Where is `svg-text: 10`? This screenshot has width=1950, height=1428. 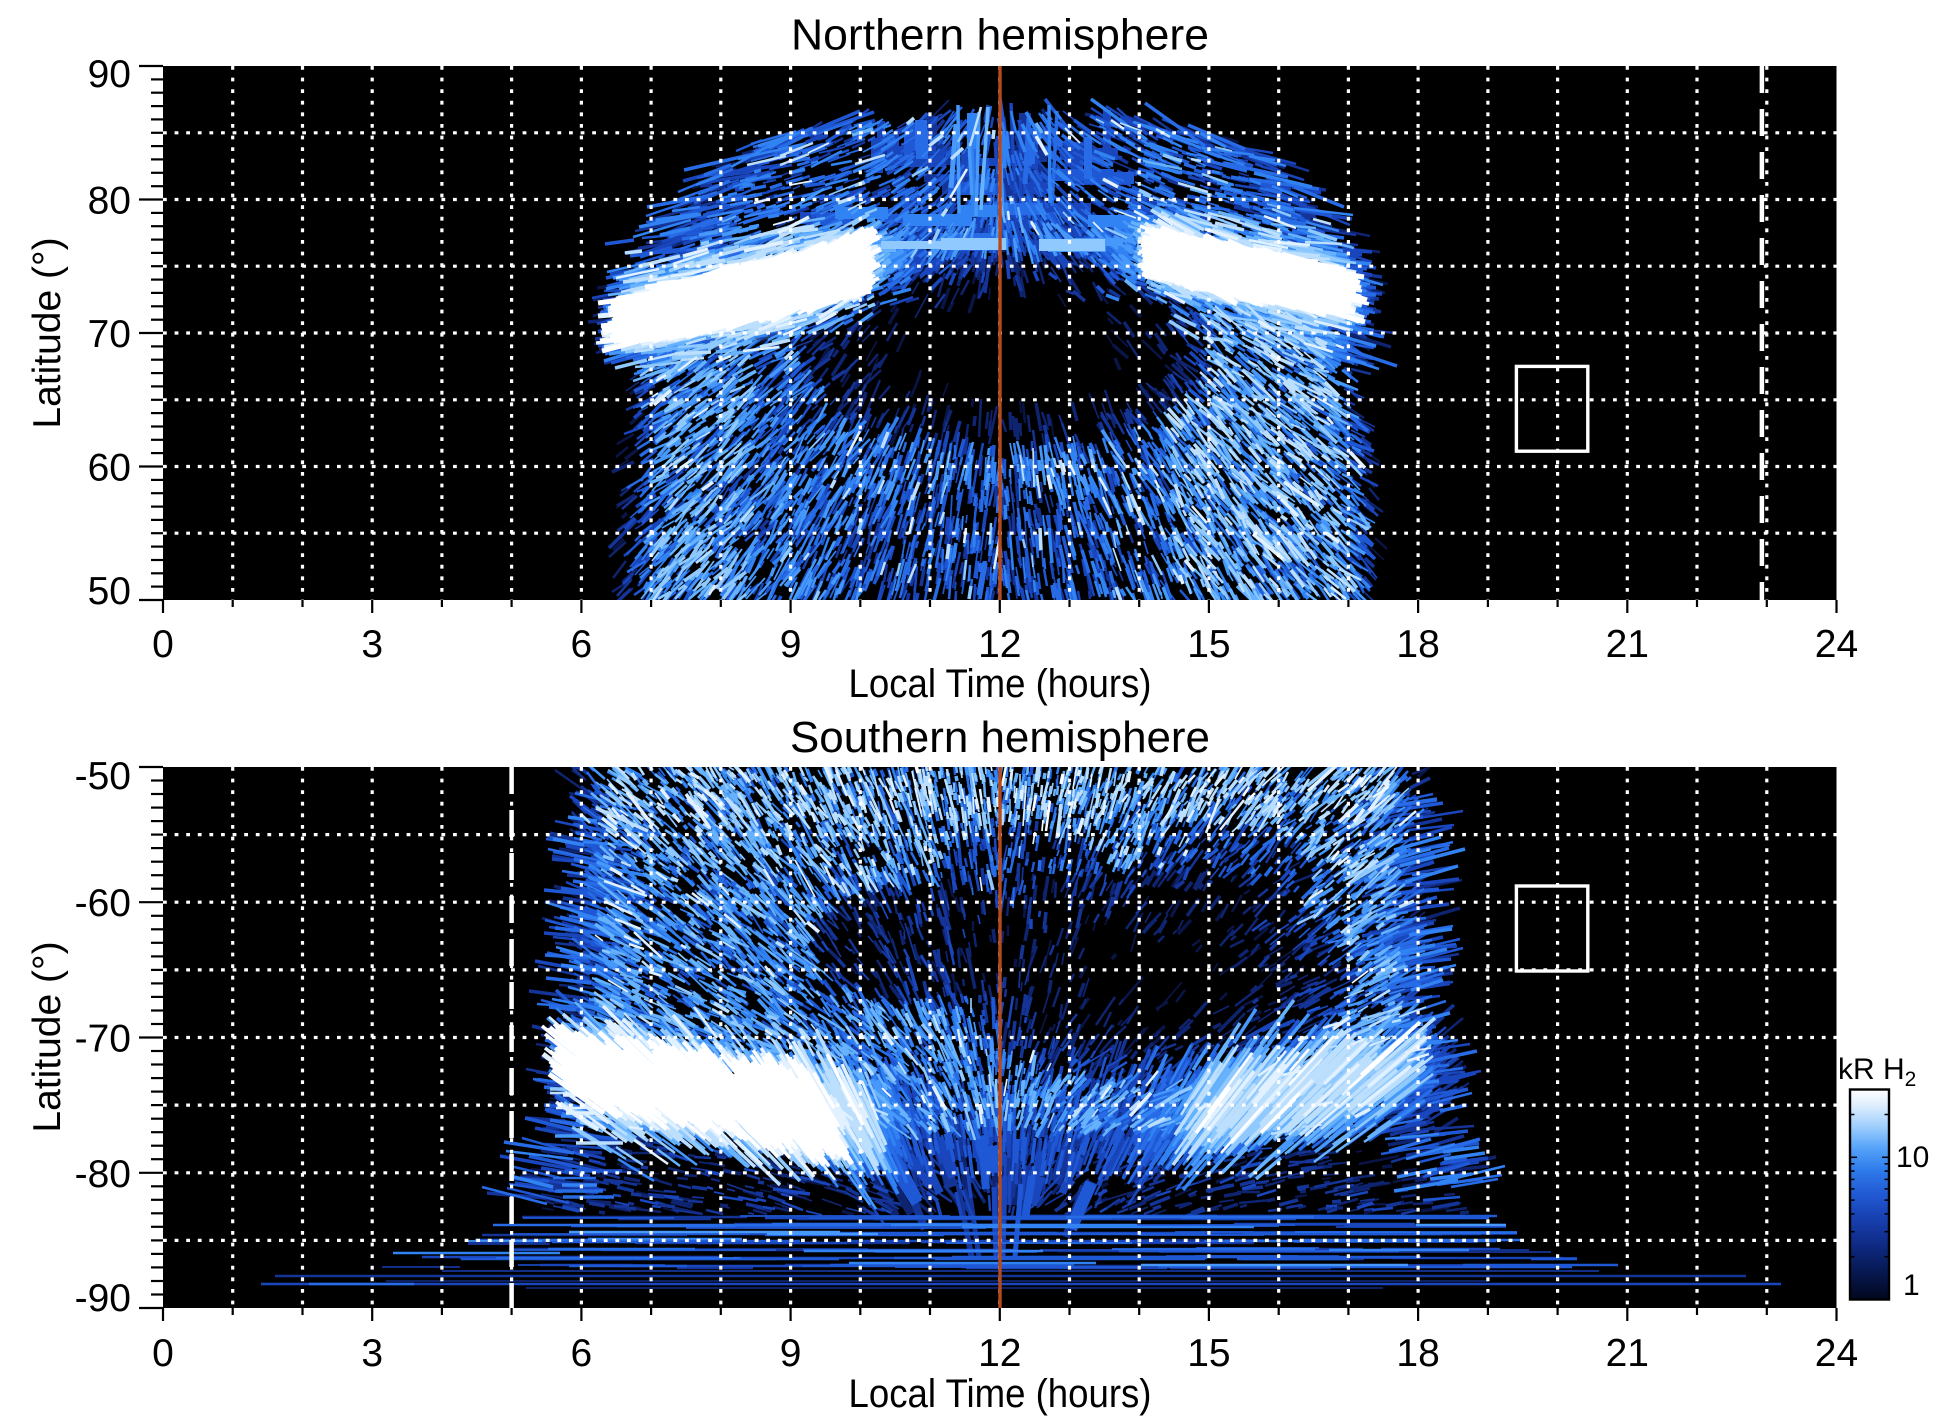
svg-text: 10 is located at coordinates (1912, 1157).